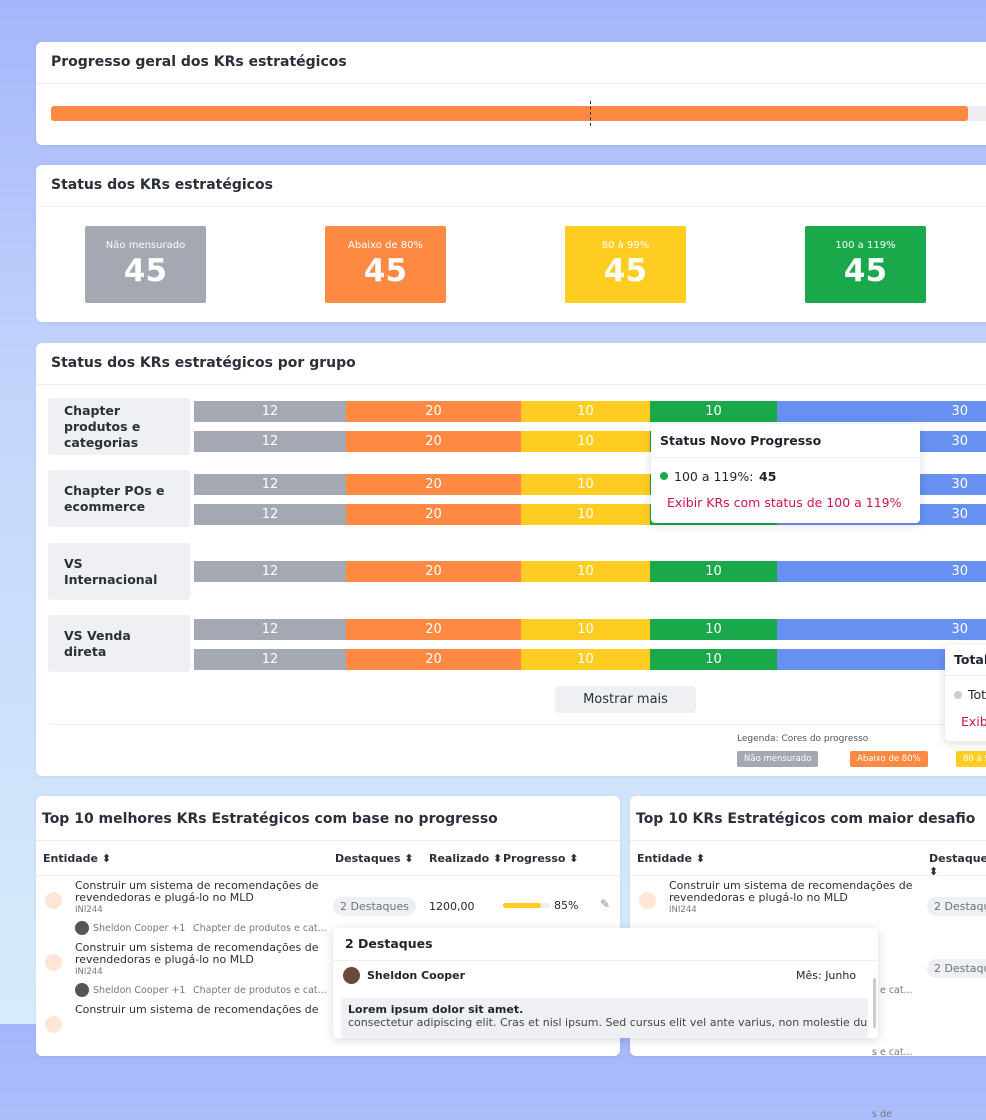 The width and height of the screenshot is (986, 1120). I want to click on group-label: VS Internacional, so click(119, 571).